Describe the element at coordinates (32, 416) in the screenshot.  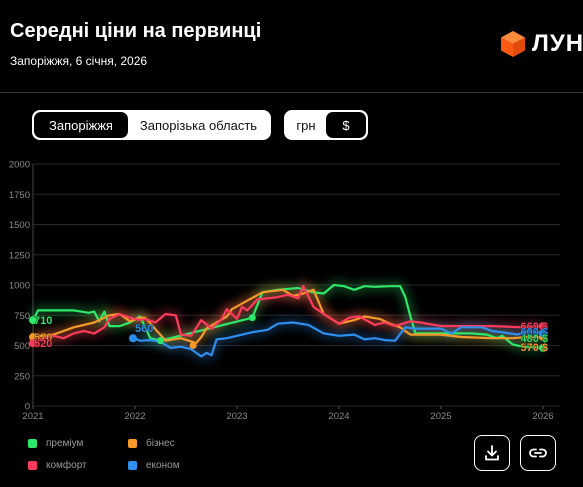
I see `x-tick-label: 2021` at that location.